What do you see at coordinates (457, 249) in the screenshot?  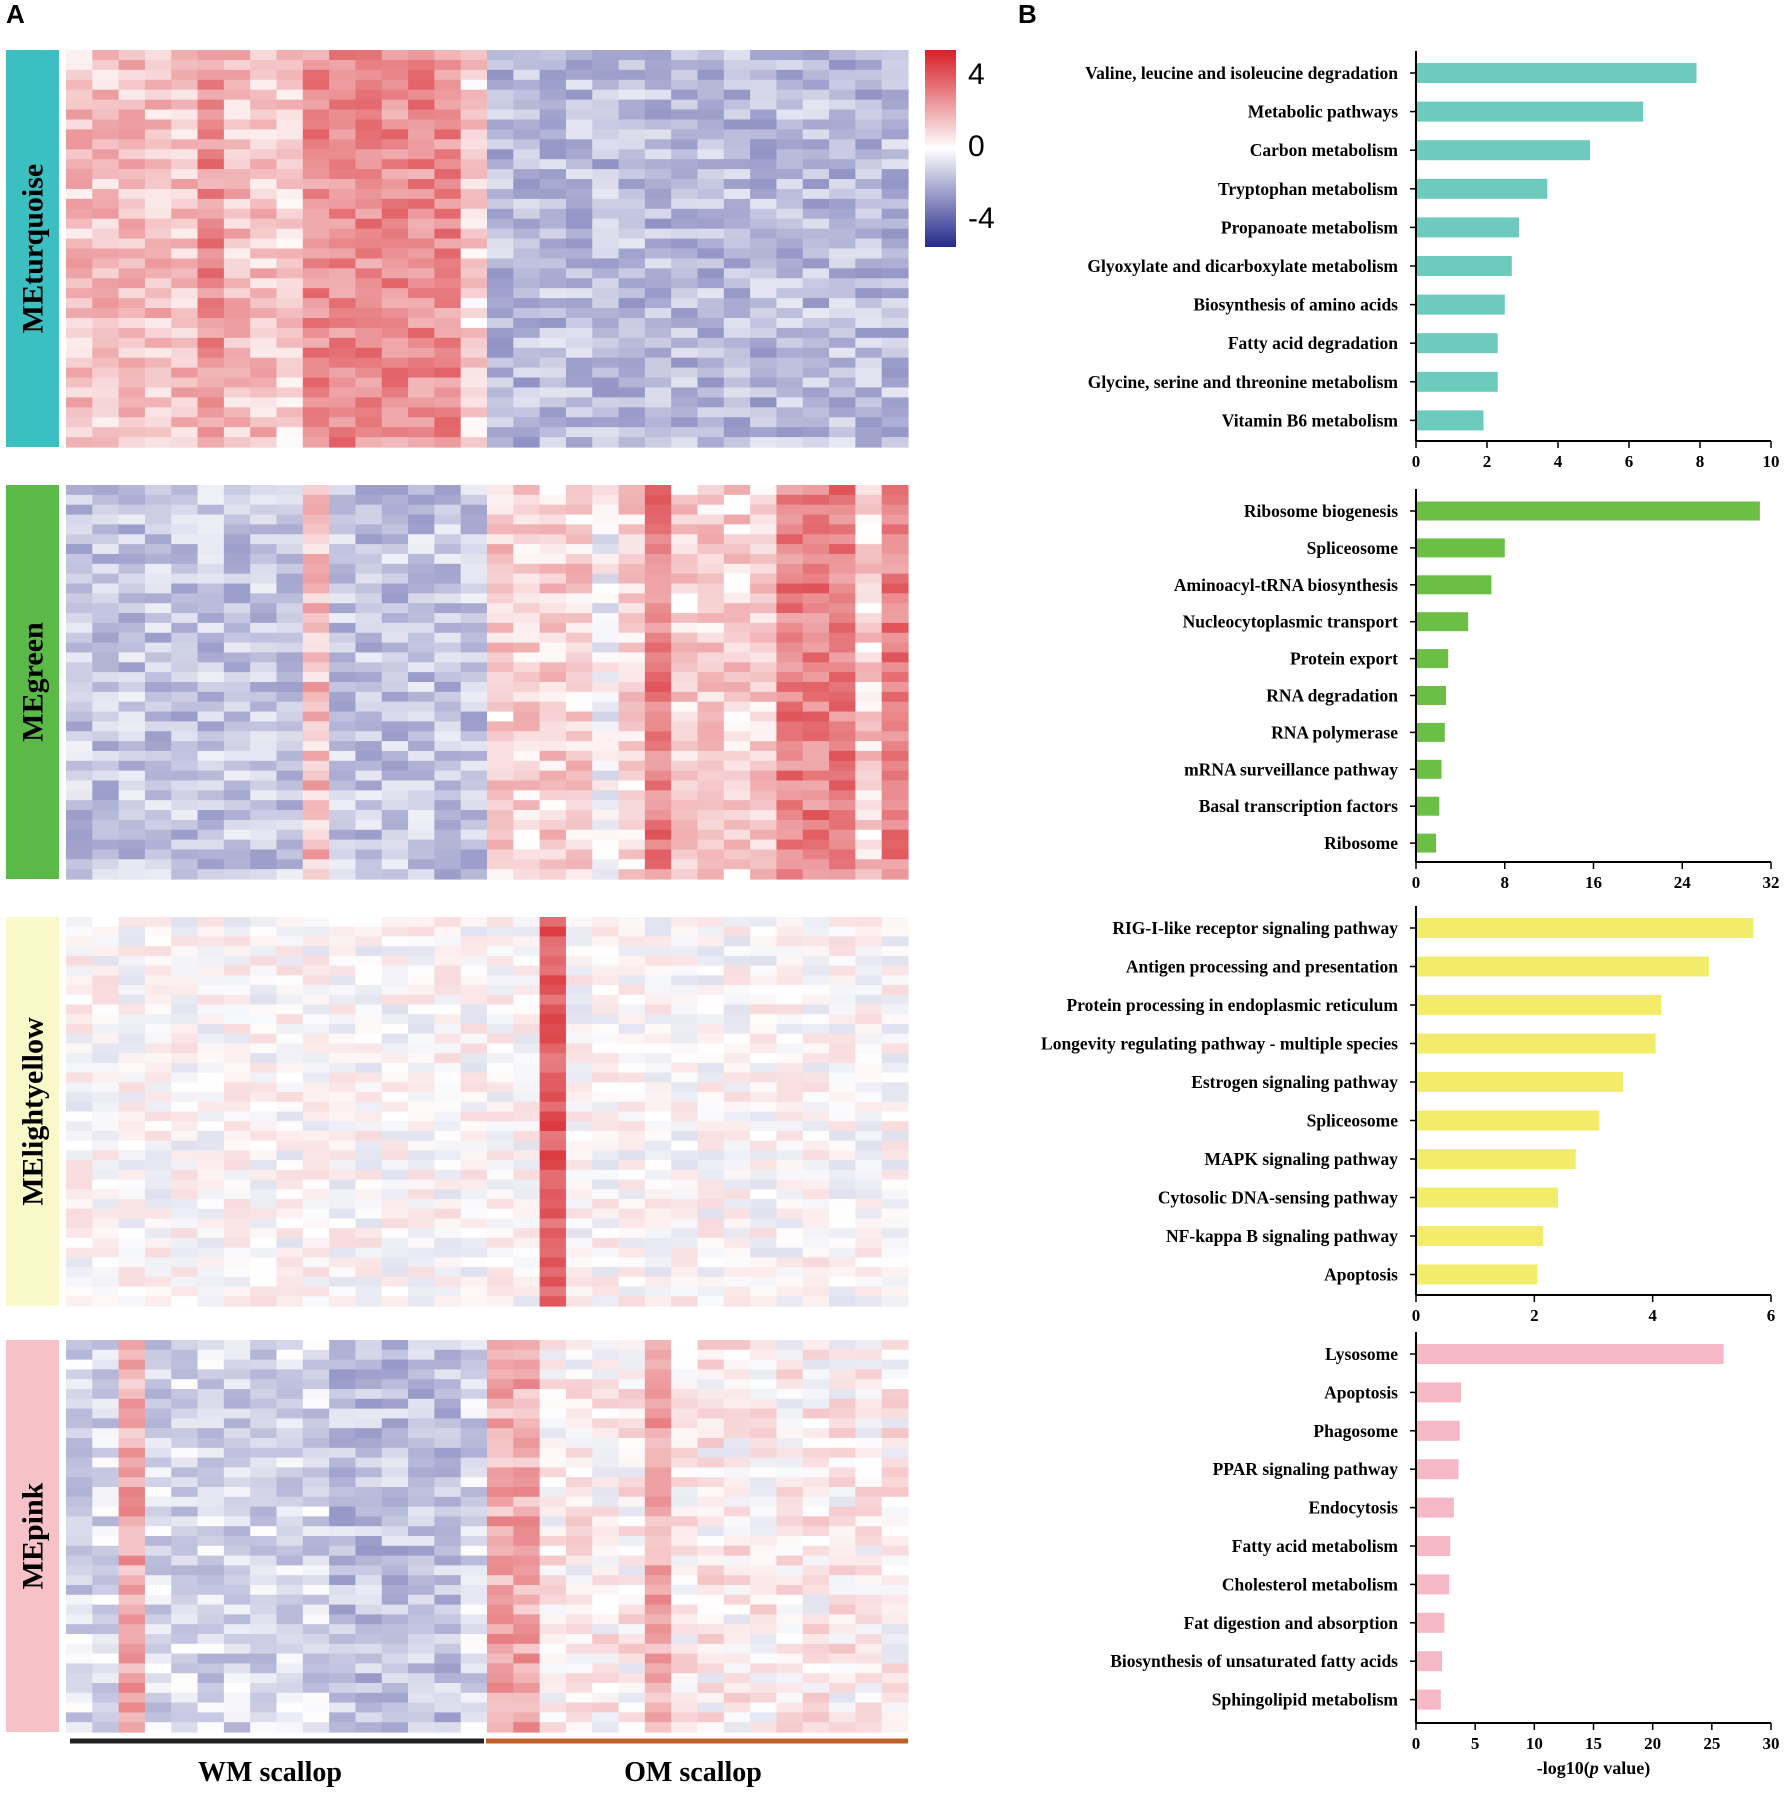 I see `heatmap-MEturquoise: MEturquoise` at bounding box center [457, 249].